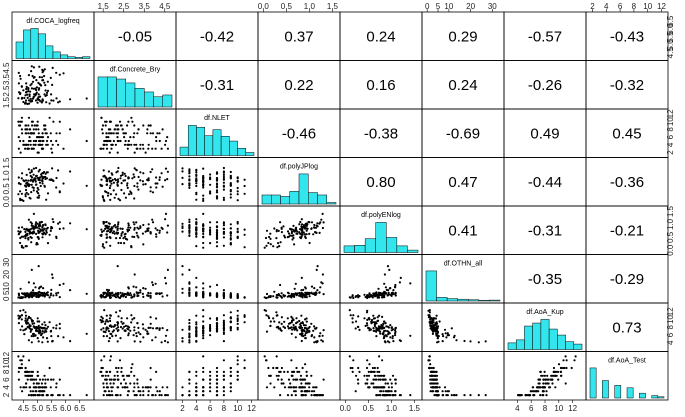 This screenshot has width=685, height=417. Describe the element at coordinates (52, 408) in the screenshot. I see `tick-label: 5.5` at that location.